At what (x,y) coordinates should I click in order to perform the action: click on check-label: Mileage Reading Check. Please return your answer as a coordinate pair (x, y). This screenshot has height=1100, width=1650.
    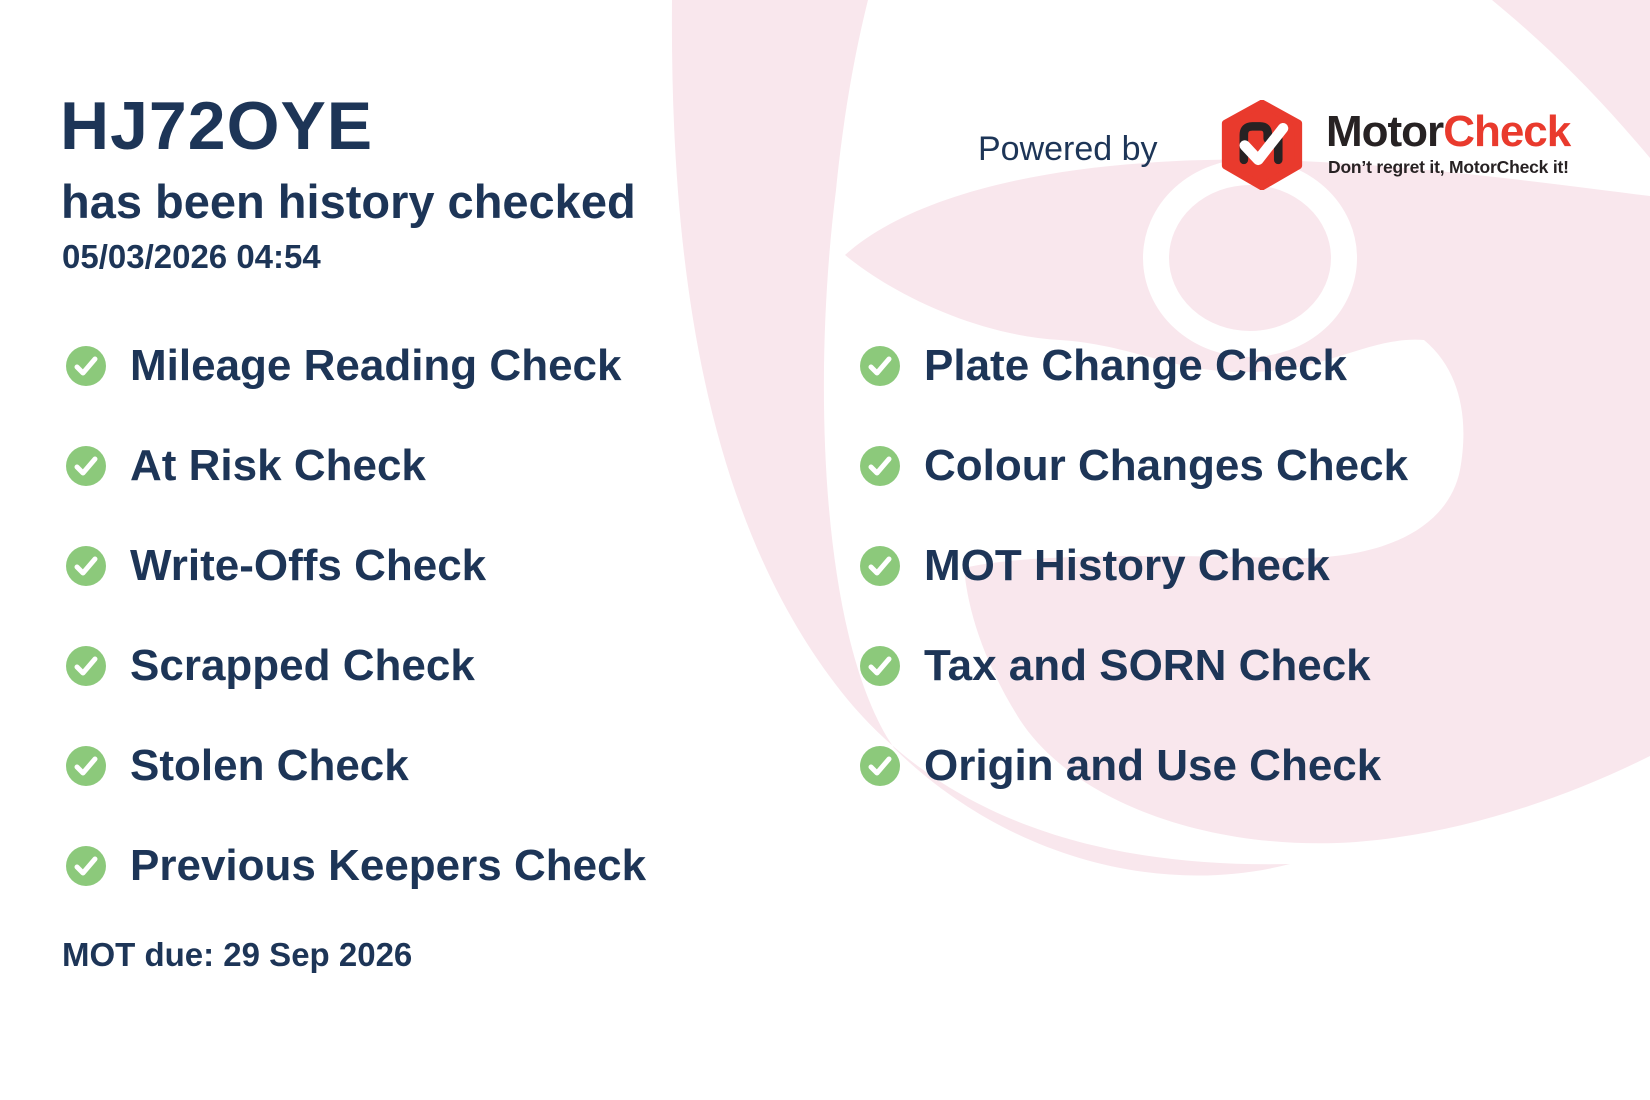
    Looking at the image, I should click on (376, 365).